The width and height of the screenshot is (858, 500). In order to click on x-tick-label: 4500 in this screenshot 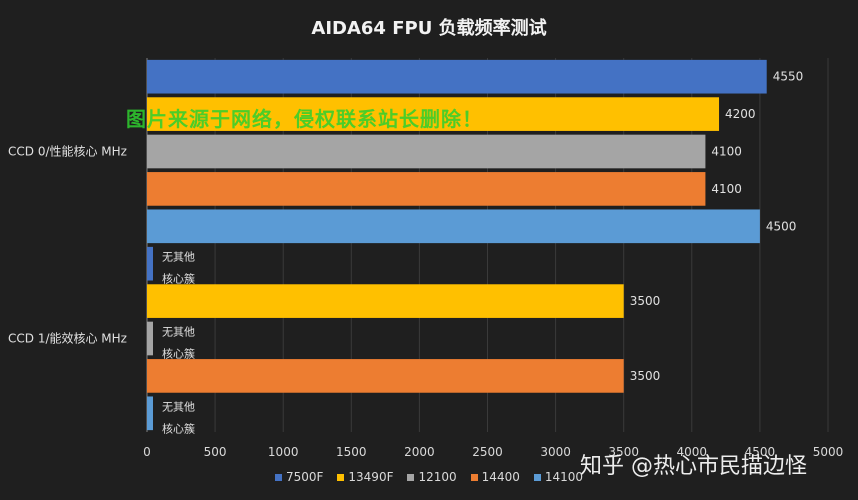, I will do `click(760, 452)`.